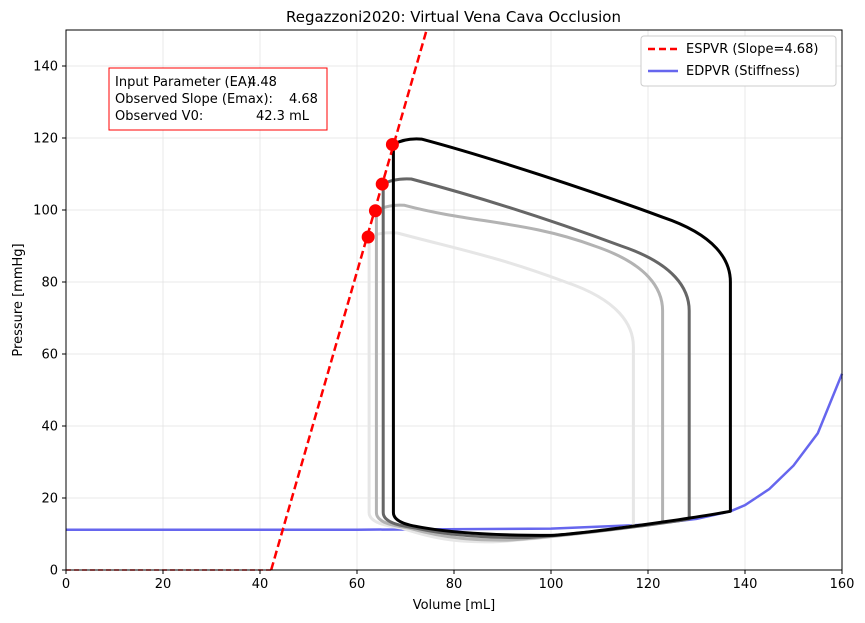  I want to click on legend-edpvr-label: EDPVR (Stiffness), so click(743, 71).